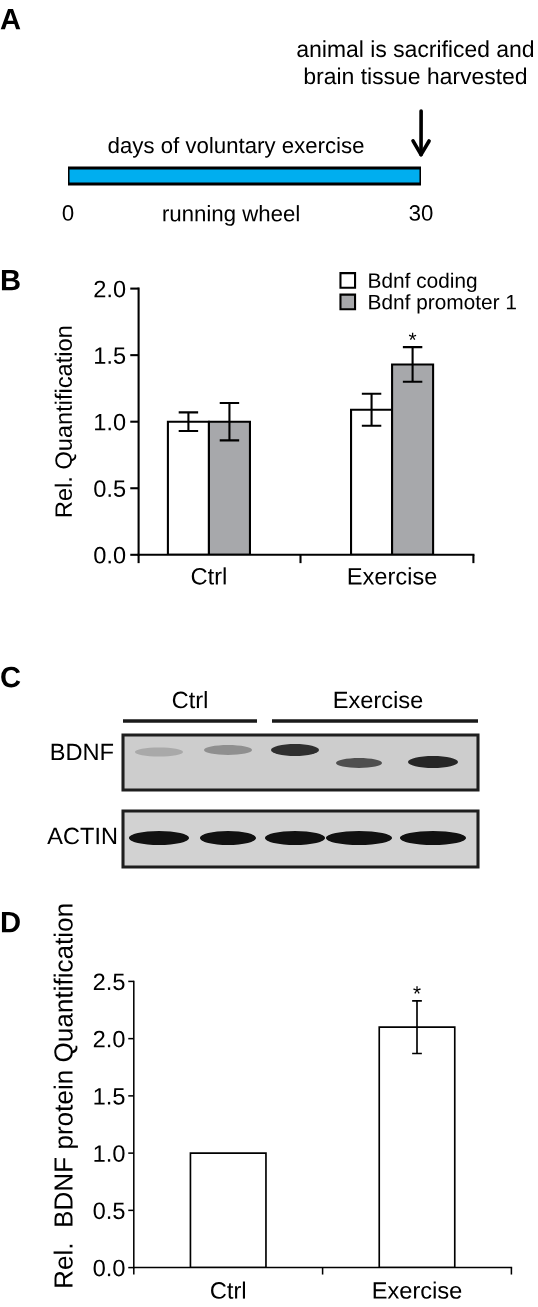 This screenshot has width=538, height=1307. What do you see at coordinates (189, 699) in the screenshot?
I see `text: Ctrl` at bounding box center [189, 699].